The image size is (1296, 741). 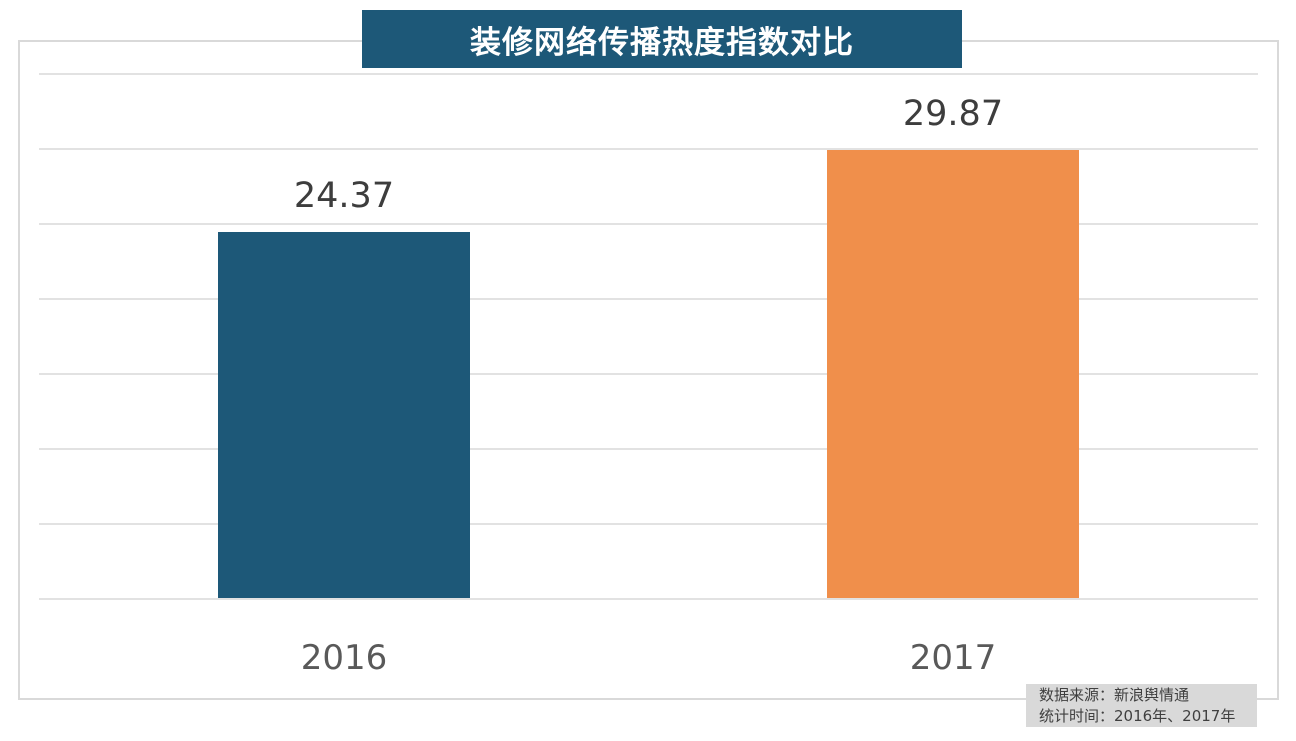 I want to click on bar-2017, so click(x=953, y=374).